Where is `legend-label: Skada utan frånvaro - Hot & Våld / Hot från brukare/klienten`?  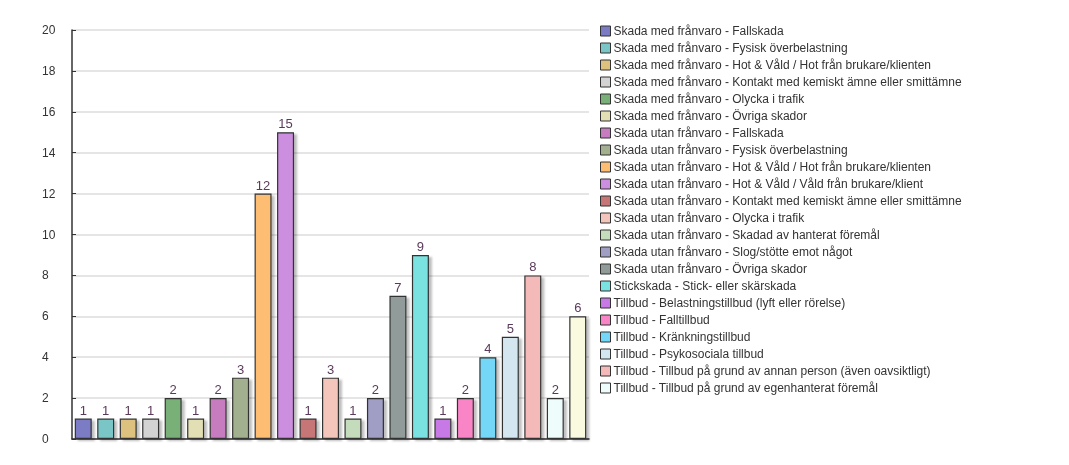 legend-label: Skada utan frånvaro - Hot & Våld / Hot från brukare/klienten is located at coordinates (772, 167).